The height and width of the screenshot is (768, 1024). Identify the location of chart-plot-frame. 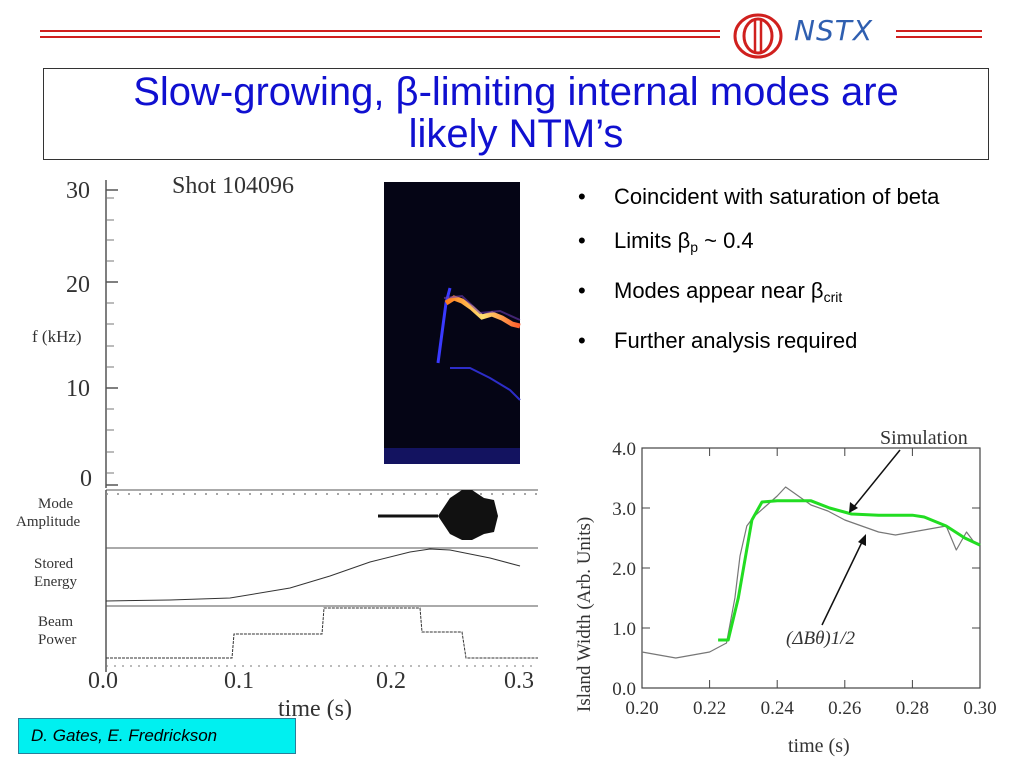
(811, 568).